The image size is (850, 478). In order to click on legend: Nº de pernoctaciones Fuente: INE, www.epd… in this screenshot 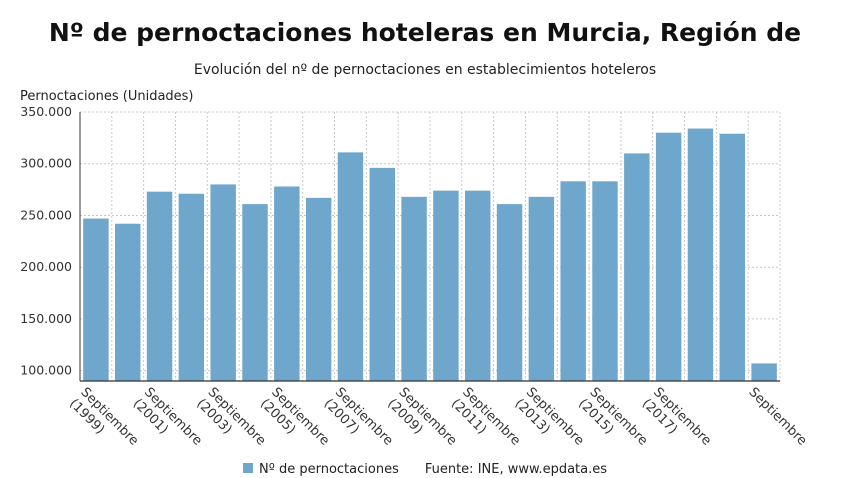, I will do `click(425, 469)`.